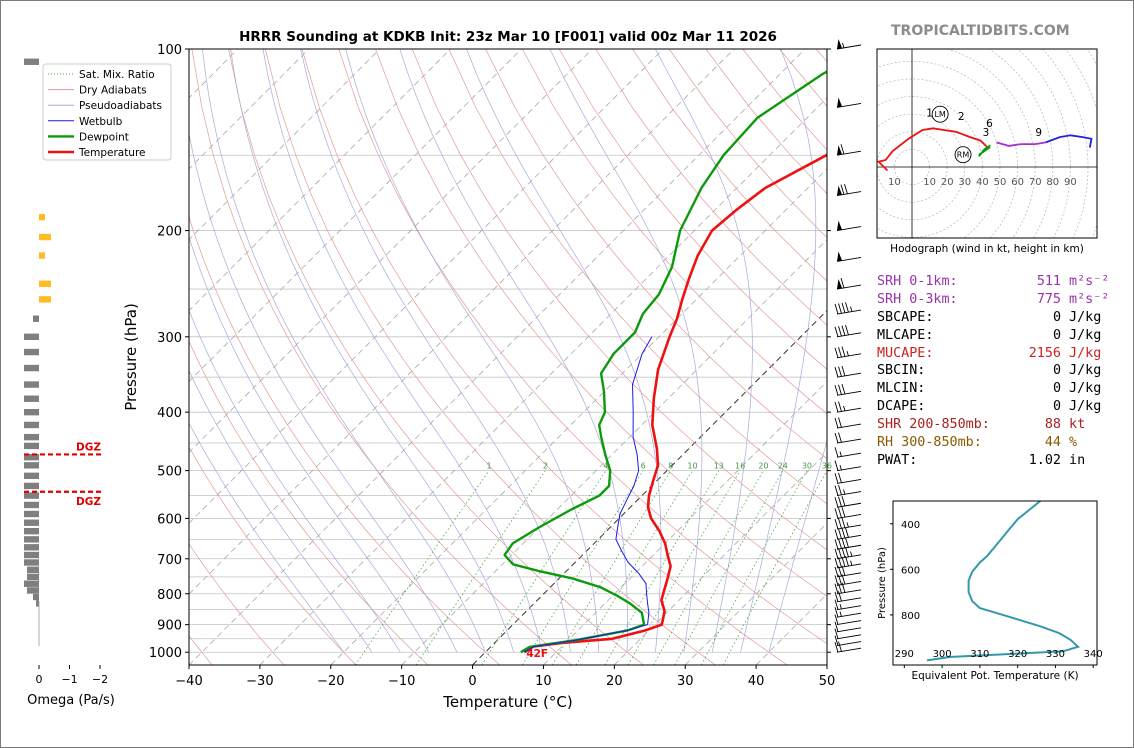 The height and width of the screenshot is (748, 1134). I want to click on pseudoadiabat, so click(295, 481).